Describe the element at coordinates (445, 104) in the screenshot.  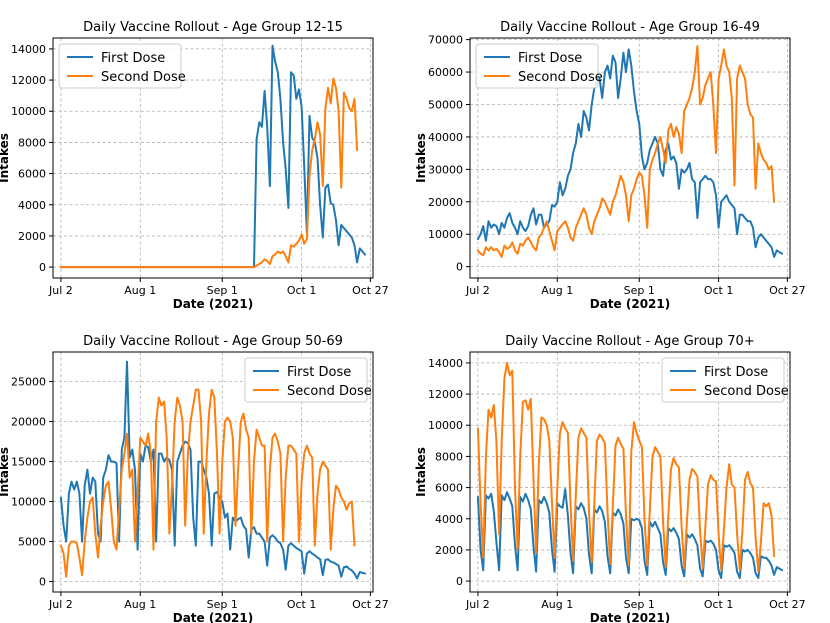
I see `y-tick-label: 50000` at that location.